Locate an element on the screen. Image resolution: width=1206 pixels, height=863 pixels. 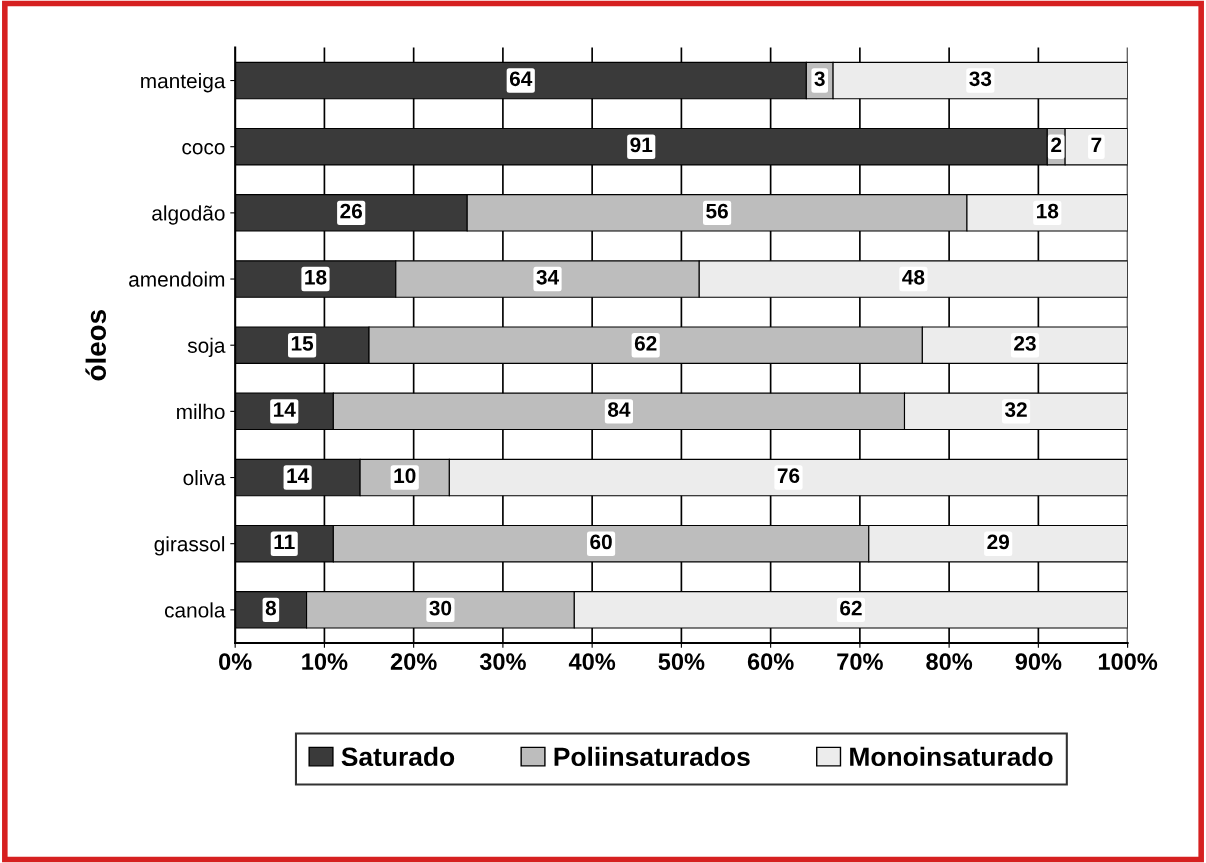
legend-label: Saturado is located at coordinates (398, 756).